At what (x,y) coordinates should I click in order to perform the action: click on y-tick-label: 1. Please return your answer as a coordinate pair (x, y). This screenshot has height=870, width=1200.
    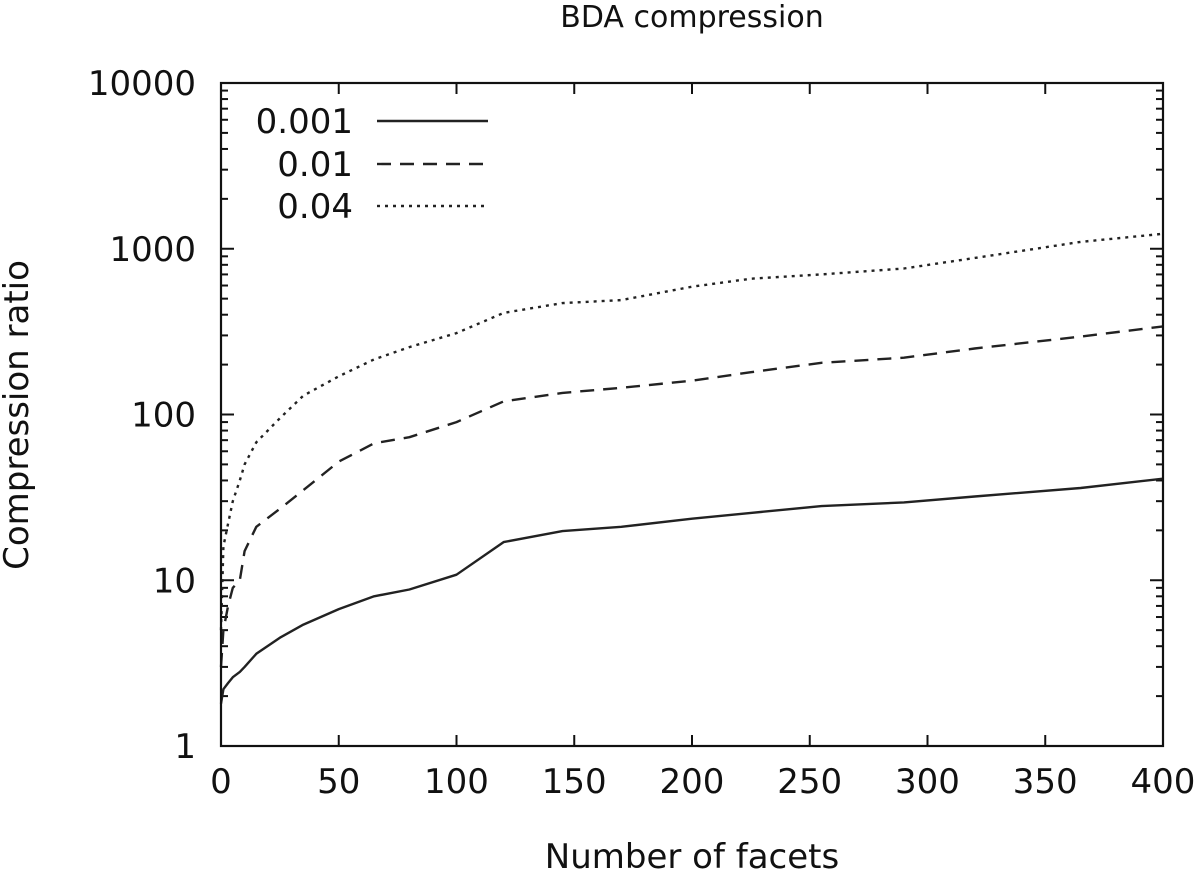
    Looking at the image, I should click on (185, 747).